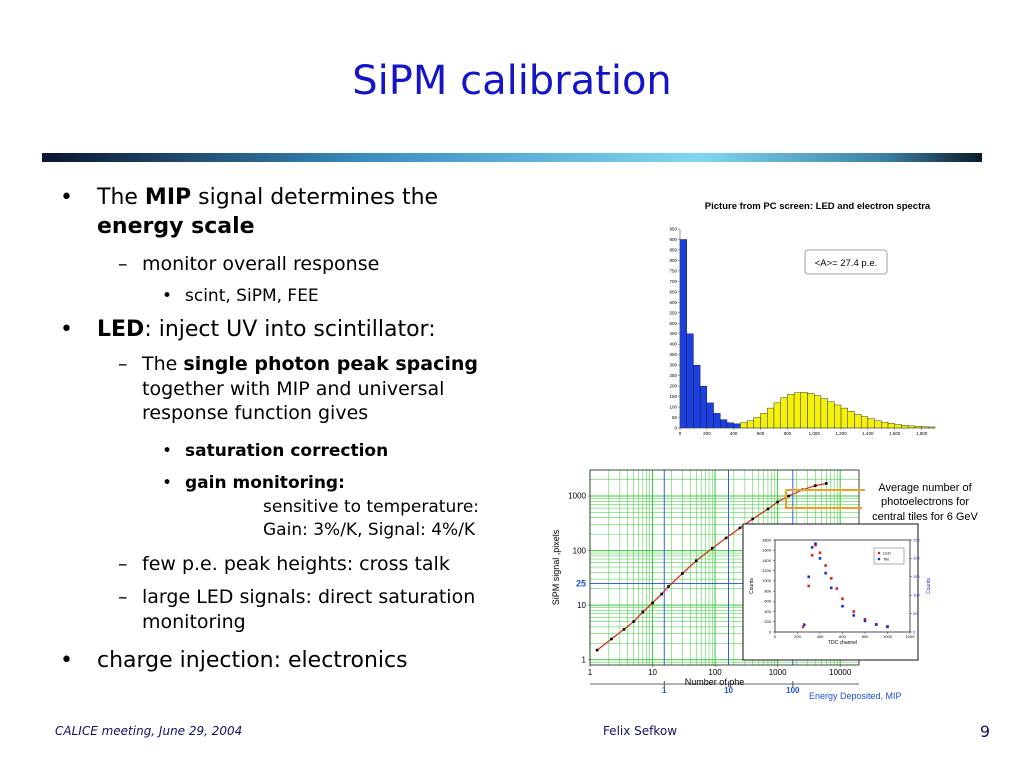 Image resolution: width=1024 pixels, height=768 pixels. I want to click on y-tick-label: 1800, so click(767, 539).